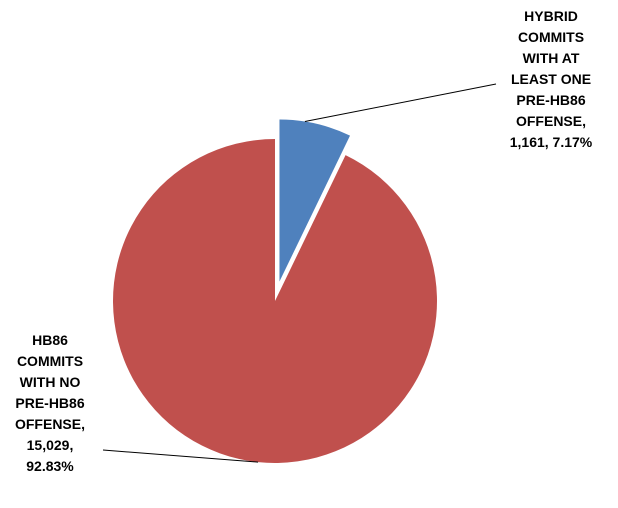  I want to click on leader-line-hb86-commits, so click(180, 456).